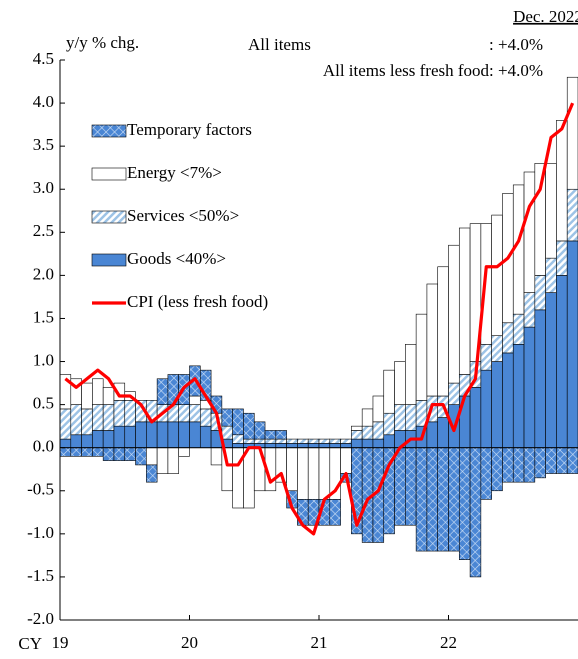  Describe the element at coordinates (545, 16) in the screenshot. I see `annotation: Dec. 2022` at that location.